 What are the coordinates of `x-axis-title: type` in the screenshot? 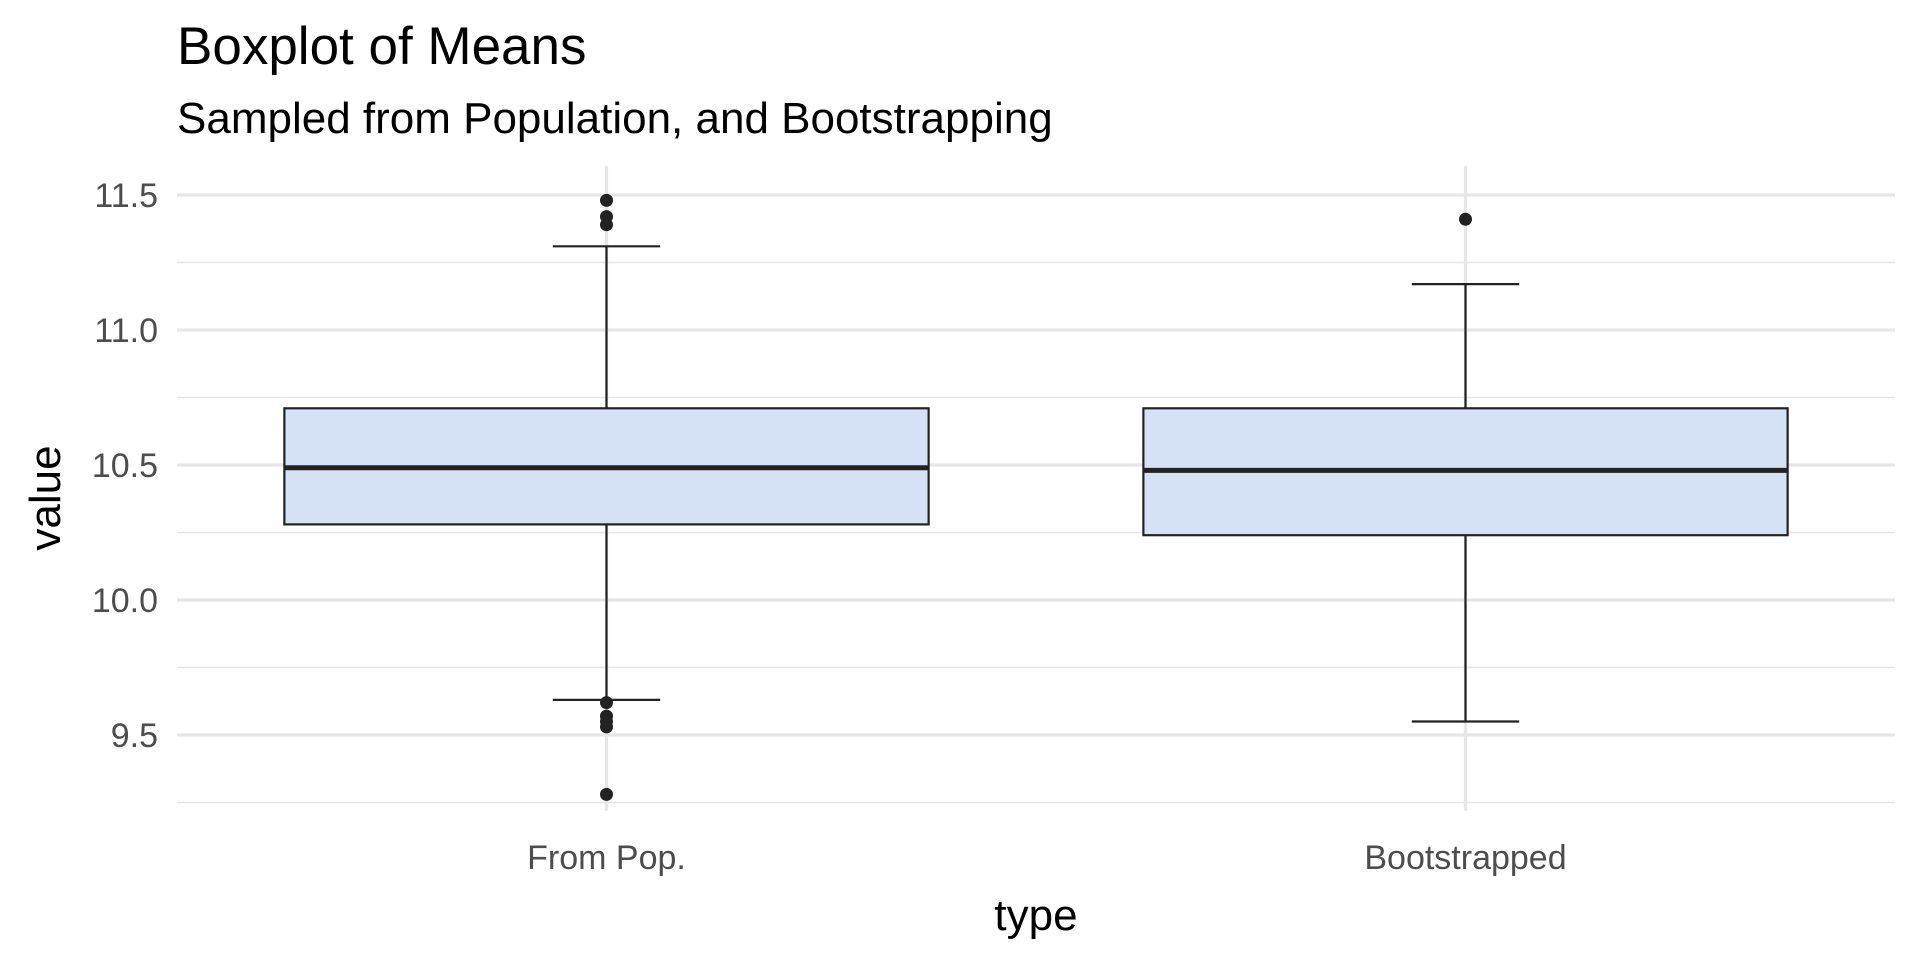 It's located at (1035, 915).